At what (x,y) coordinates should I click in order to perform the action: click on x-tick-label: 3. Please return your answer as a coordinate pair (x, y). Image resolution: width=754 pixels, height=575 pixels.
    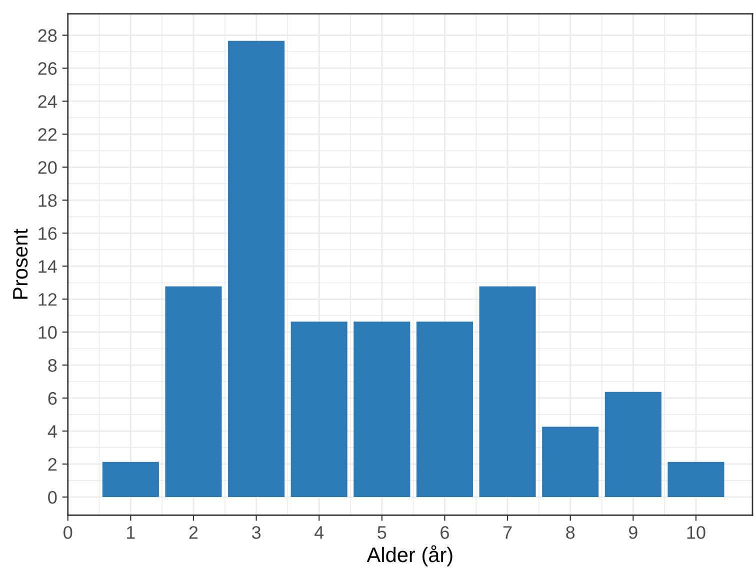
    Looking at the image, I should click on (256, 532).